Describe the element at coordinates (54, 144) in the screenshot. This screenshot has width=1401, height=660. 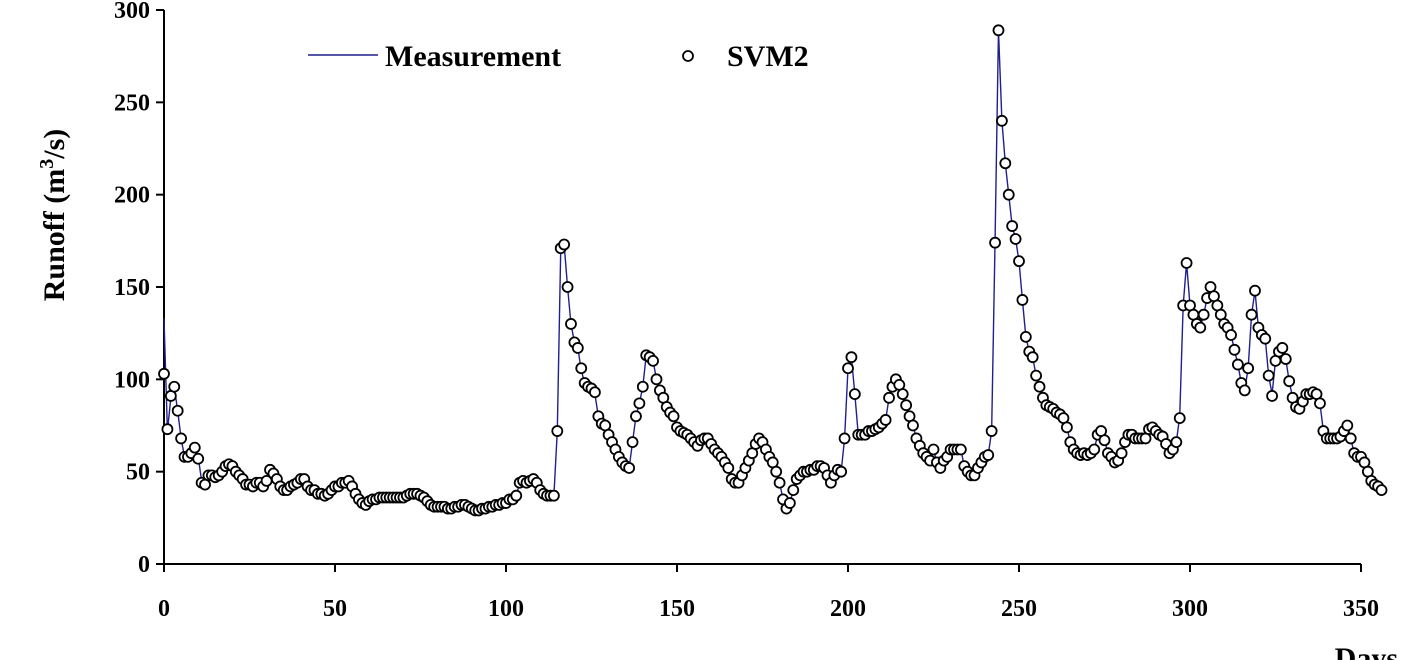
I see `y-axis-title-tail: /s)` at that location.